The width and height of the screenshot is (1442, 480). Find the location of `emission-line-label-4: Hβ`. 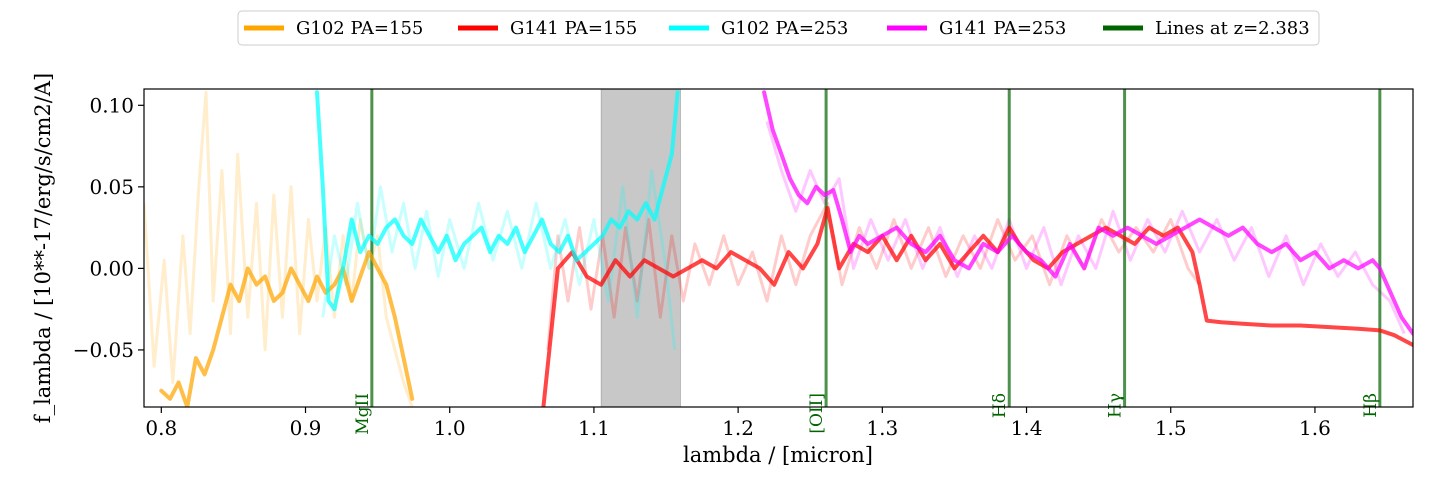

emission-line-label-4: Hβ is located at coordinates (1371, 405).